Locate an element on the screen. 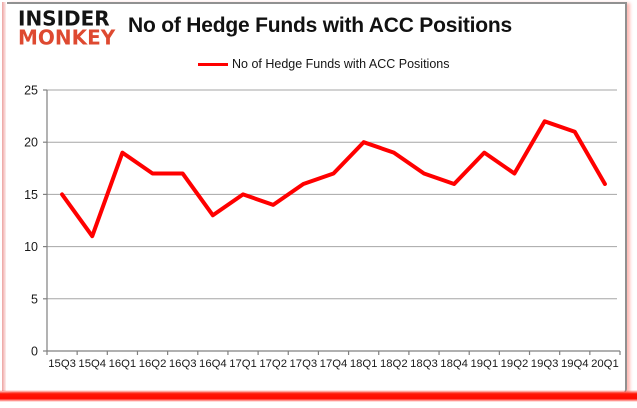 The height and width of the screenshot is (408, 637). svg-text: 17Q2 is located at coordinates (273, 364).